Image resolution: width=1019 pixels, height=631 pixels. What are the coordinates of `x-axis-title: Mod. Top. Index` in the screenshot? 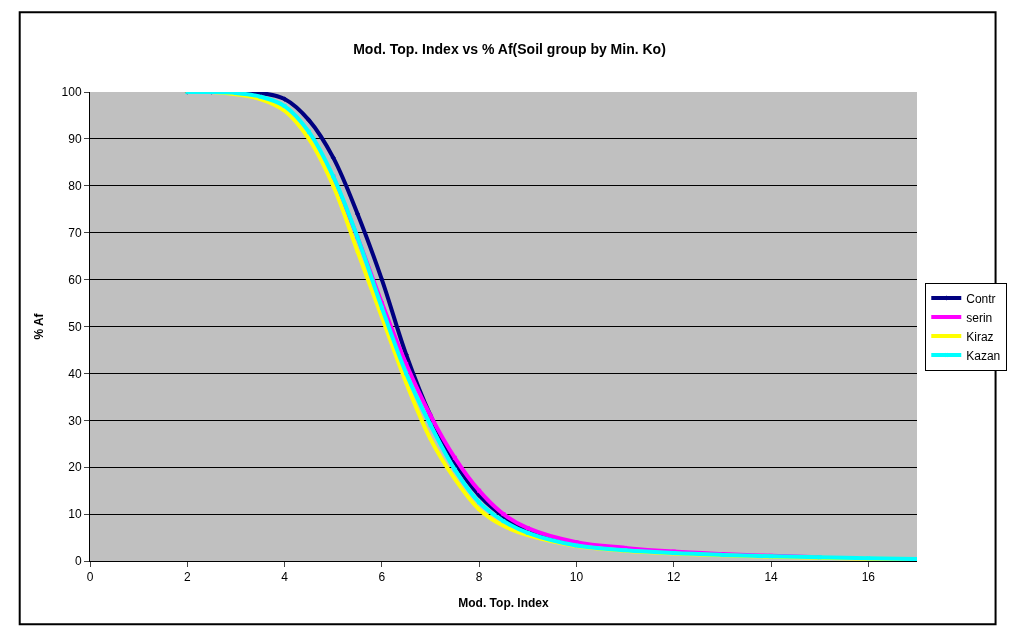 It's located at (504, 603).